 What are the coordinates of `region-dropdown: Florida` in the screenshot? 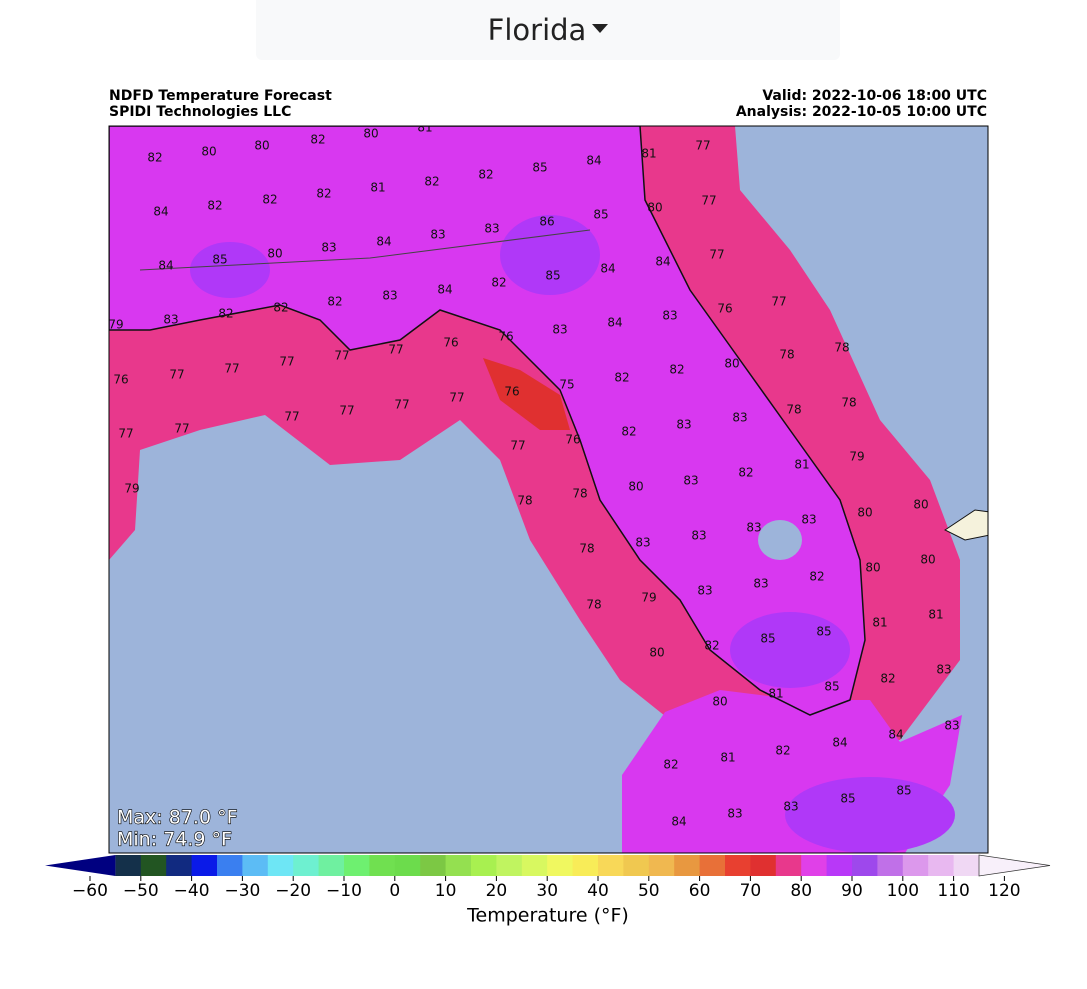 It's located at (548, 30).